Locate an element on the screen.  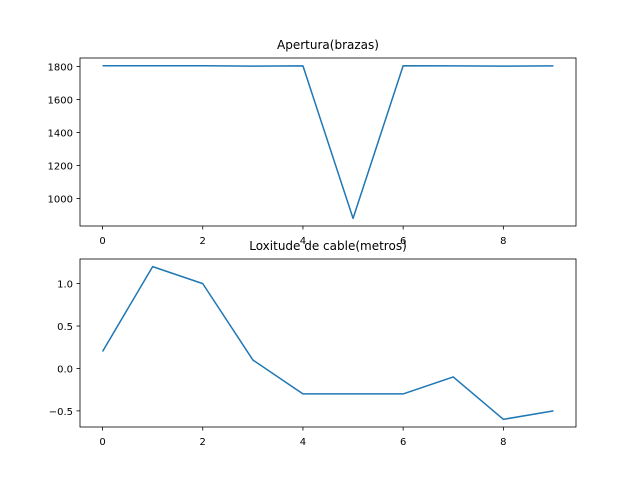
subplot-title: Apertura(brazas) is located at coordinates (328, 45).